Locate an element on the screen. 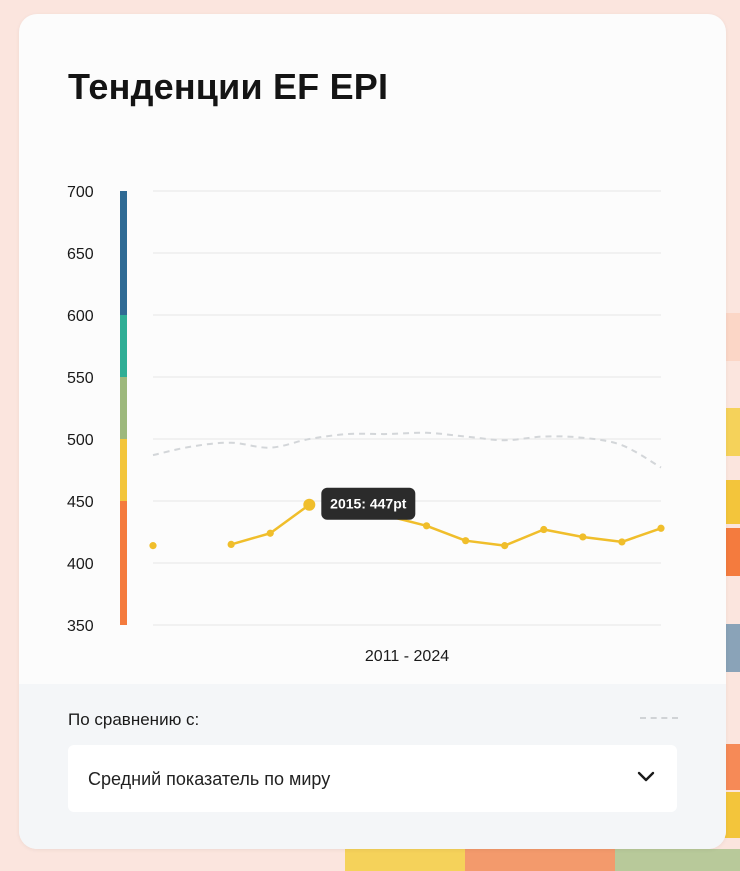 This screenshot has width=740, height=871. chart-series is located at coordinates (407, 490).